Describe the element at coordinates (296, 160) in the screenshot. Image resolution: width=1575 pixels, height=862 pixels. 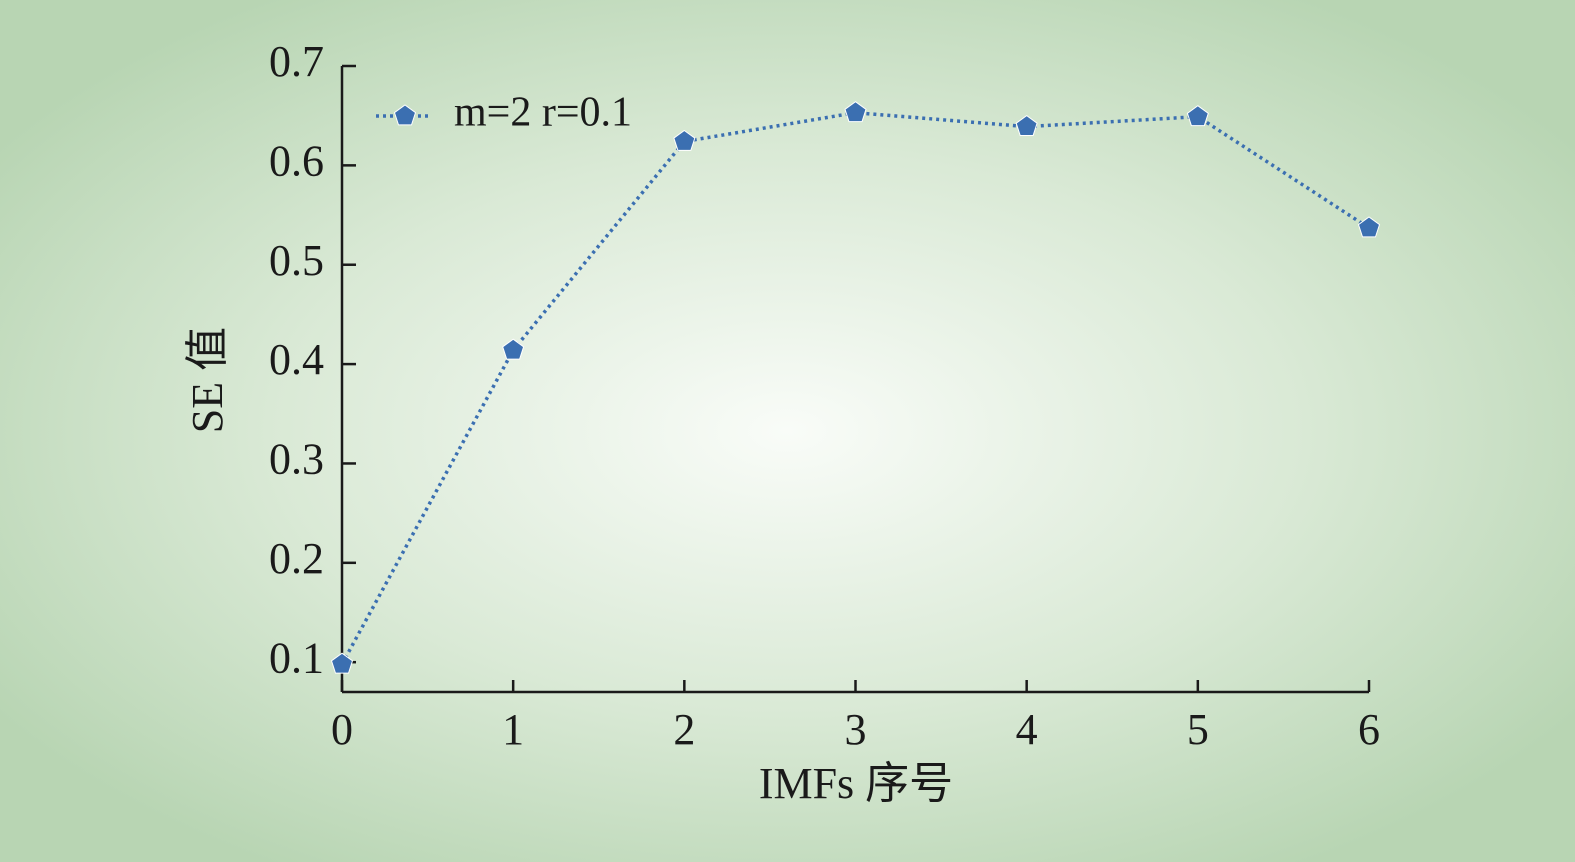
I see `y-tick-label: 0.6` at that location.